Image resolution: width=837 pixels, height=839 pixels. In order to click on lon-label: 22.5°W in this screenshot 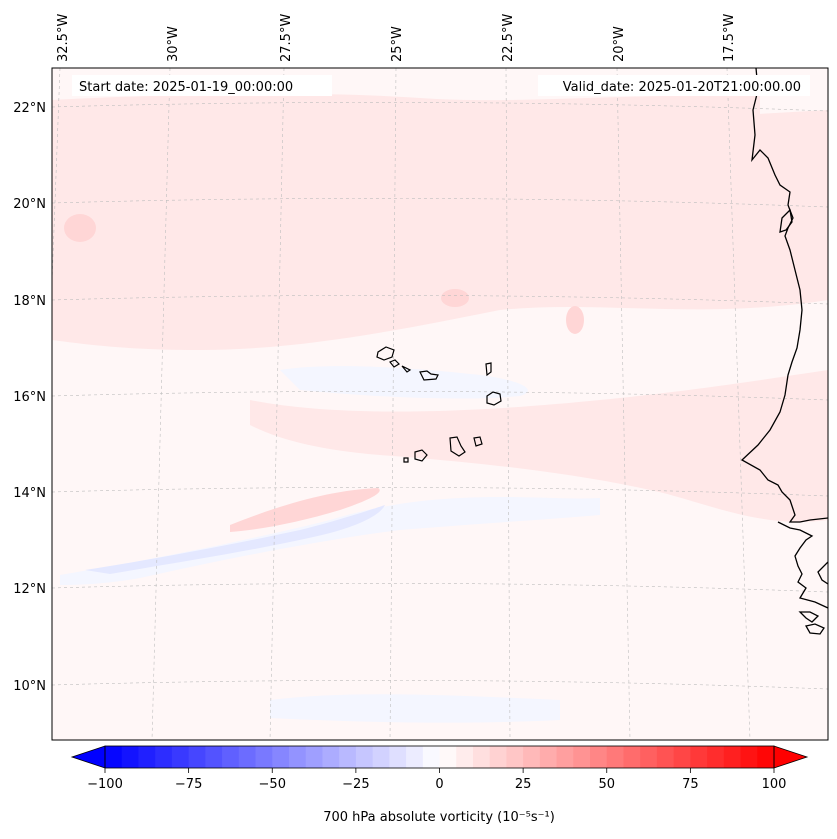, I will do `click(508, 38)`.